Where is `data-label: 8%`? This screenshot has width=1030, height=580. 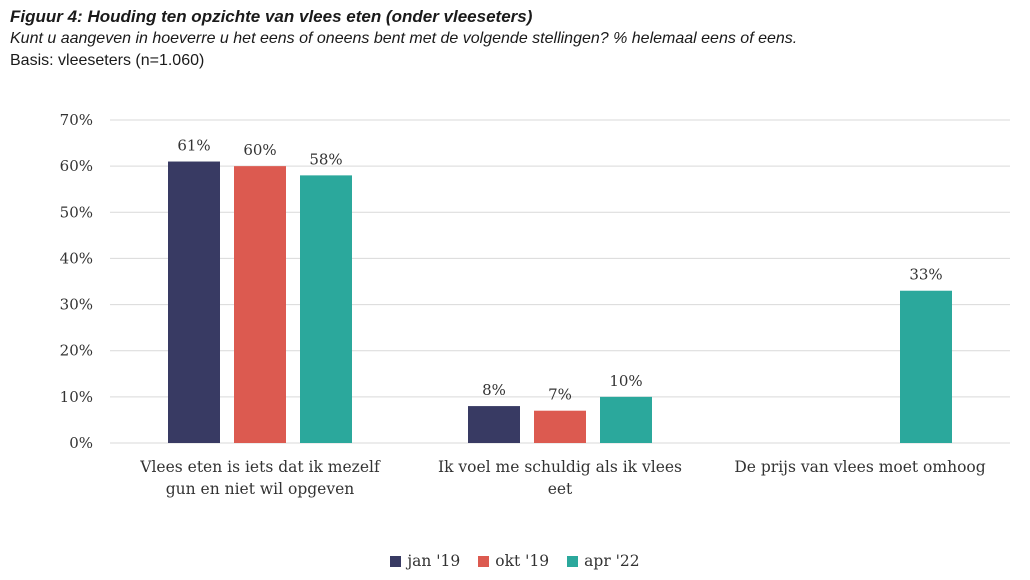
data-label: 8% is located at coordinates (494, 390).